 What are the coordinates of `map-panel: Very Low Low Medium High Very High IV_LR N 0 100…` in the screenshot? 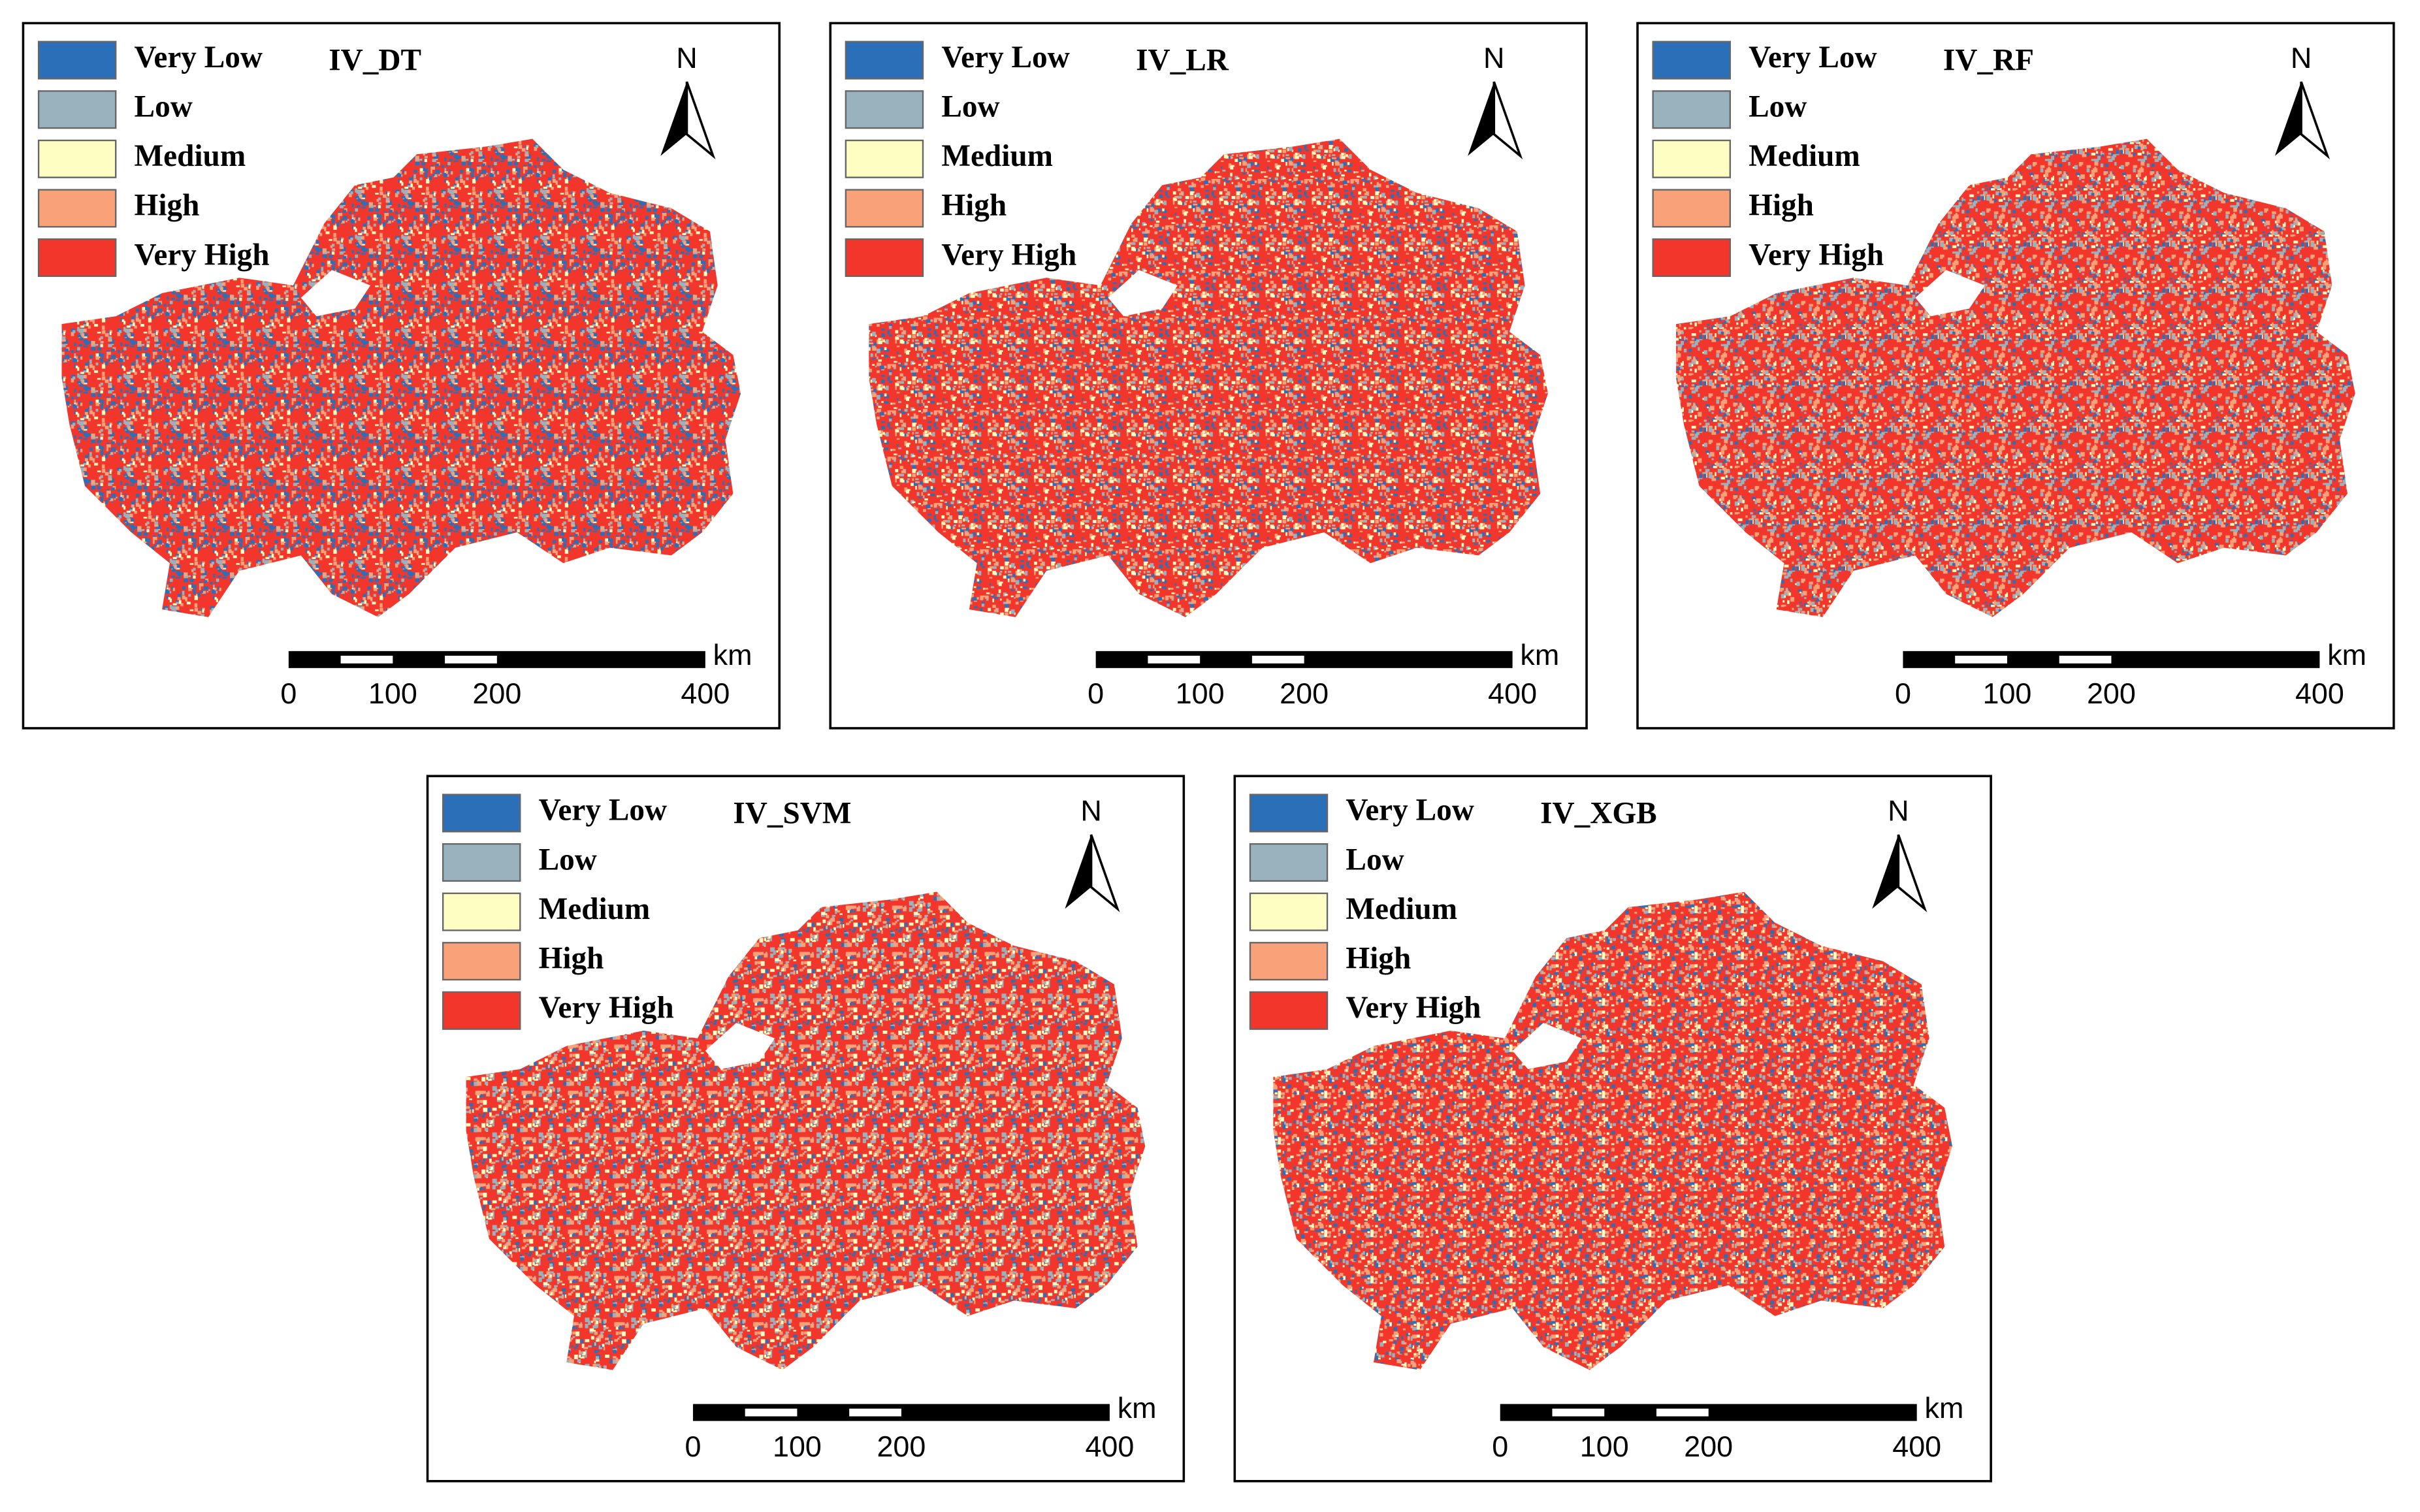 It's located at (1208, 376).